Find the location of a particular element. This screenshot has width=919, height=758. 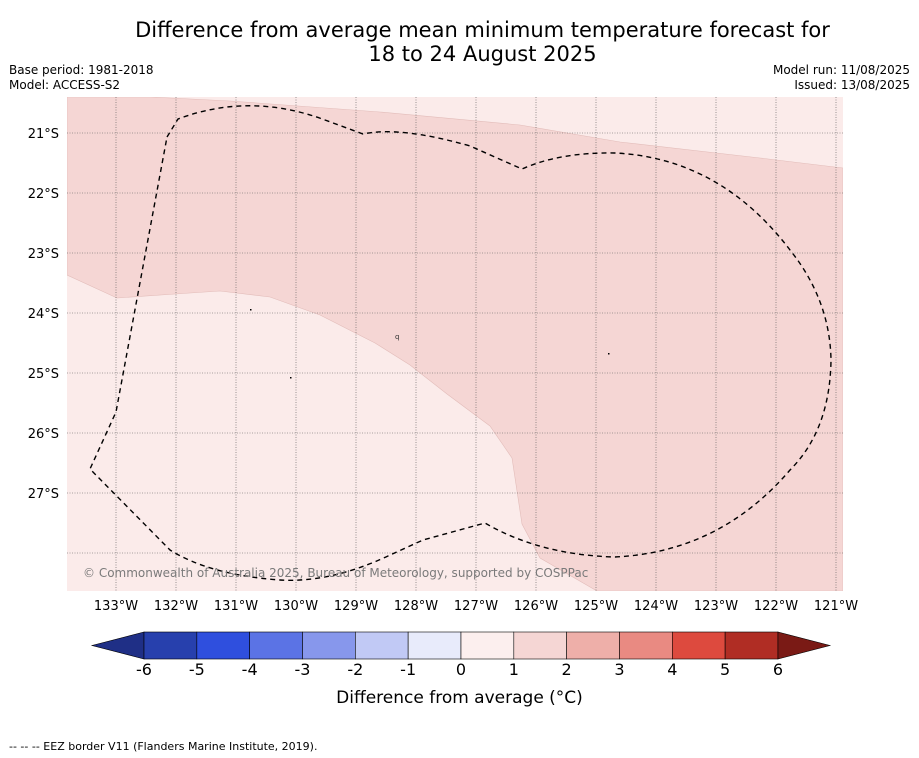

lat-label: 23°S is located at coordinates (43, 254).